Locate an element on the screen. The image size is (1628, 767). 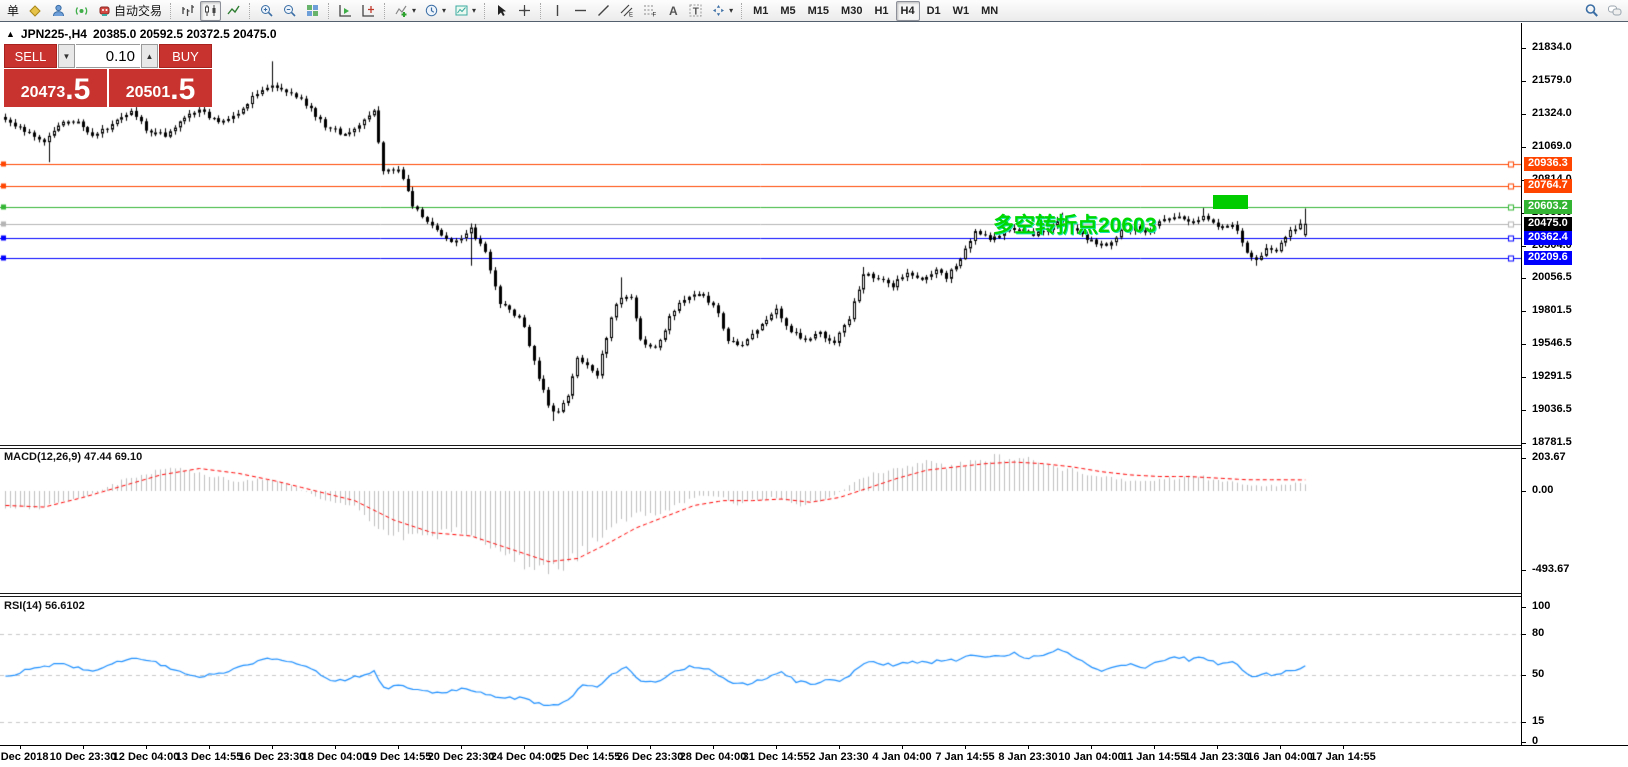
macd-label: MACD(12,26,9) 47.44 69.10 is located at coordinates (73, 457).